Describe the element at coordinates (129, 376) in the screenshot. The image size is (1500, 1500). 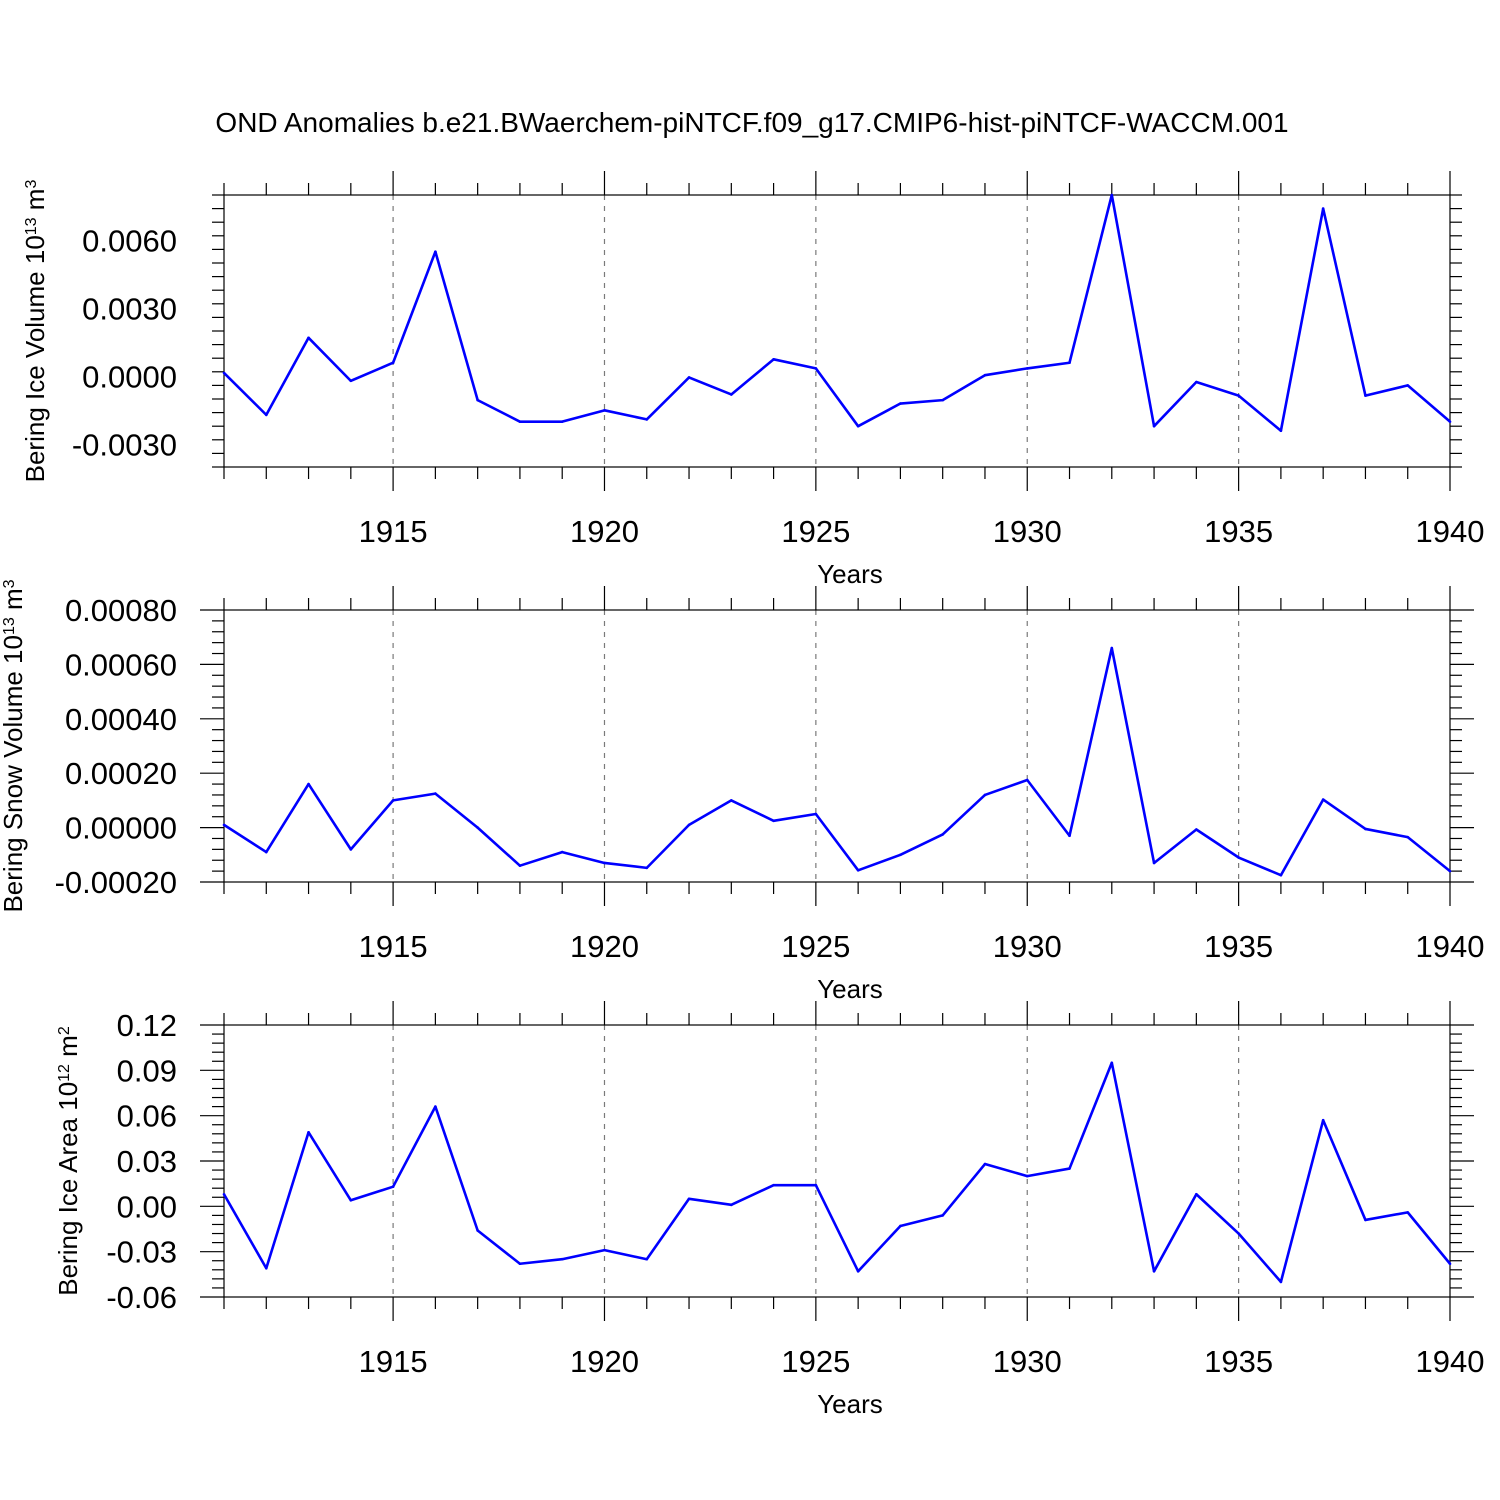
I see `y-tick-label: 0.0000` at that location.